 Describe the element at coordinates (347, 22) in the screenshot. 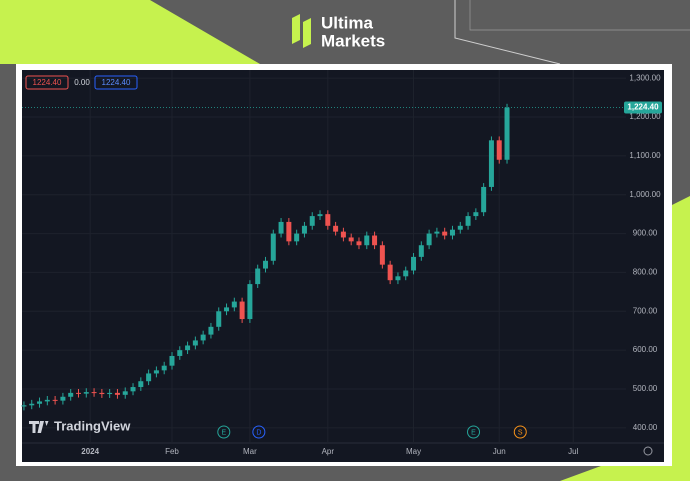

I see `brand-line1: Ultima` at that location.